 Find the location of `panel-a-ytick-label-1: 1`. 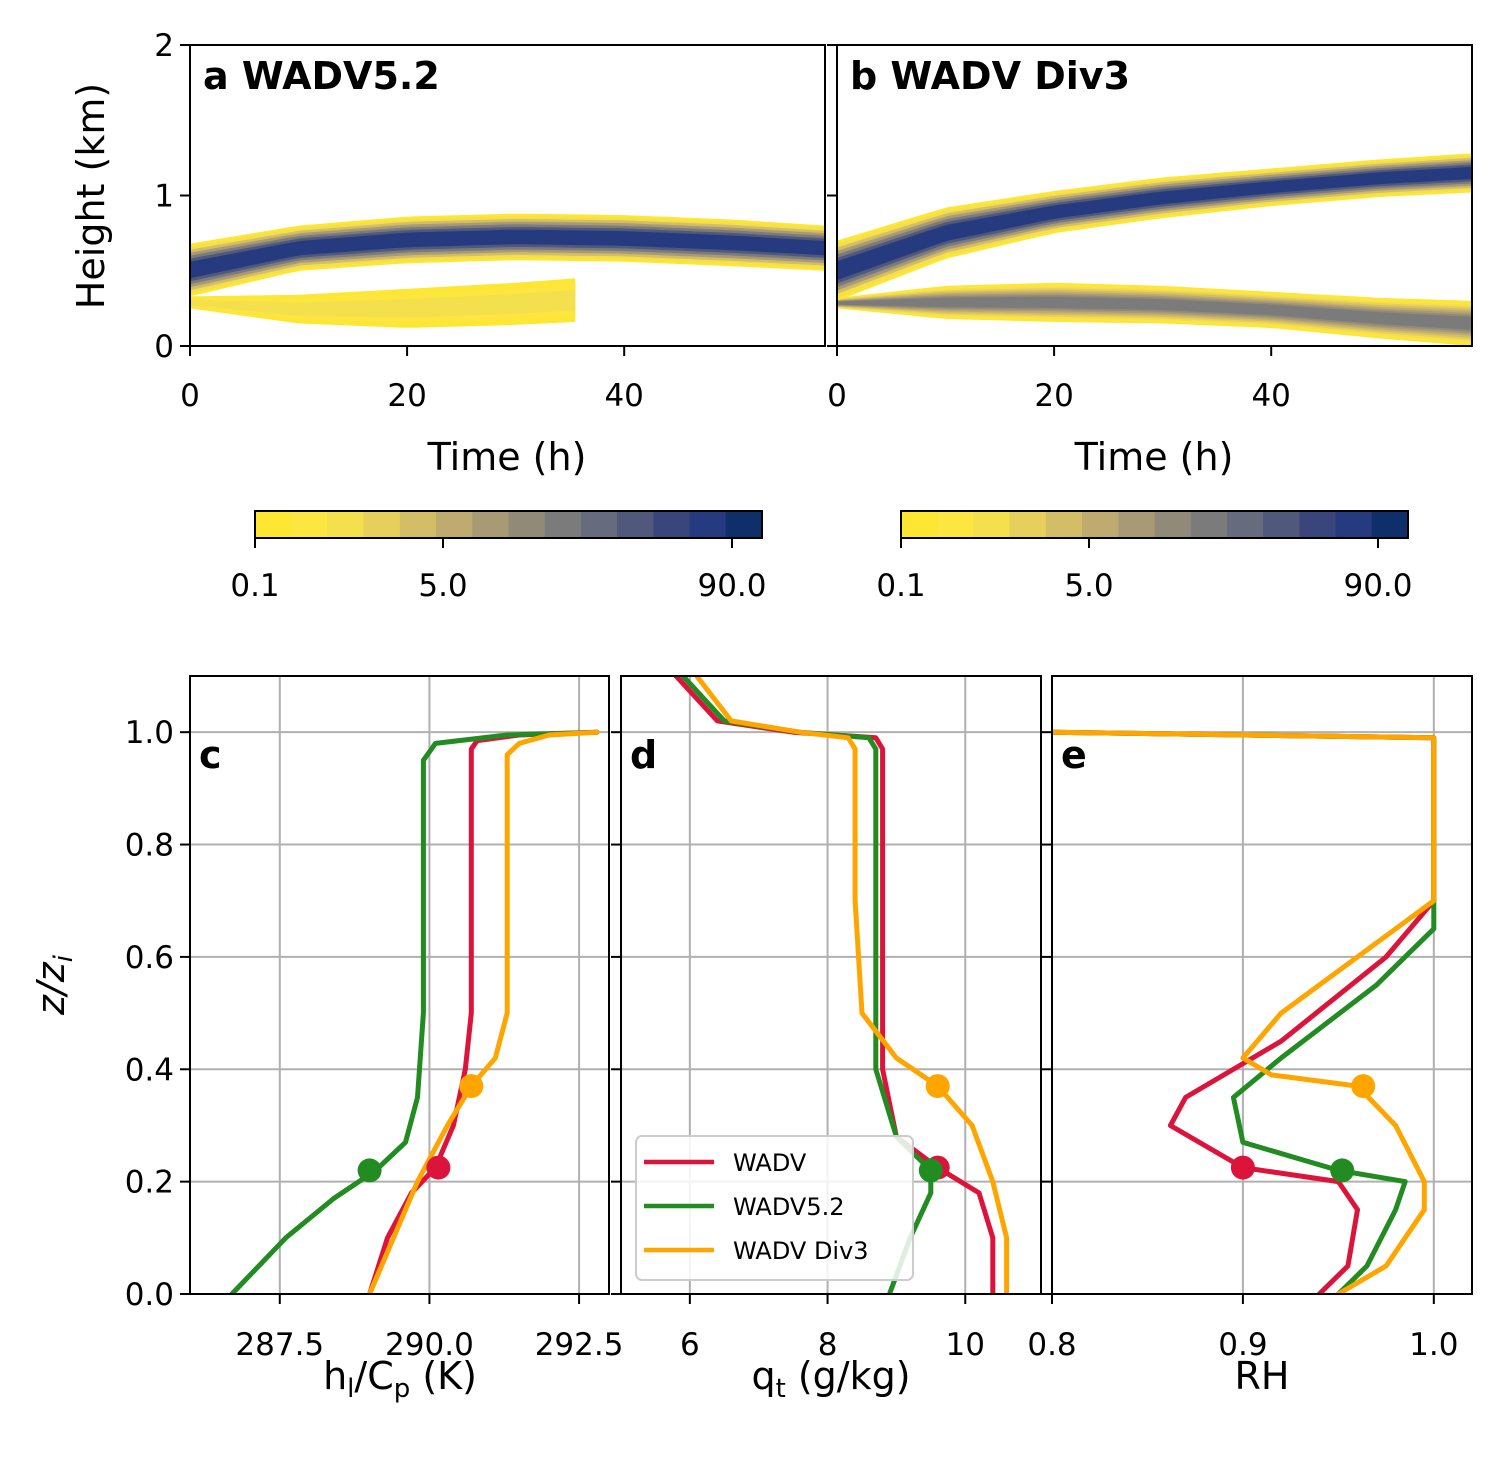

panel-a-ytick-label-1: 1 is located at coordinates (164, 197).